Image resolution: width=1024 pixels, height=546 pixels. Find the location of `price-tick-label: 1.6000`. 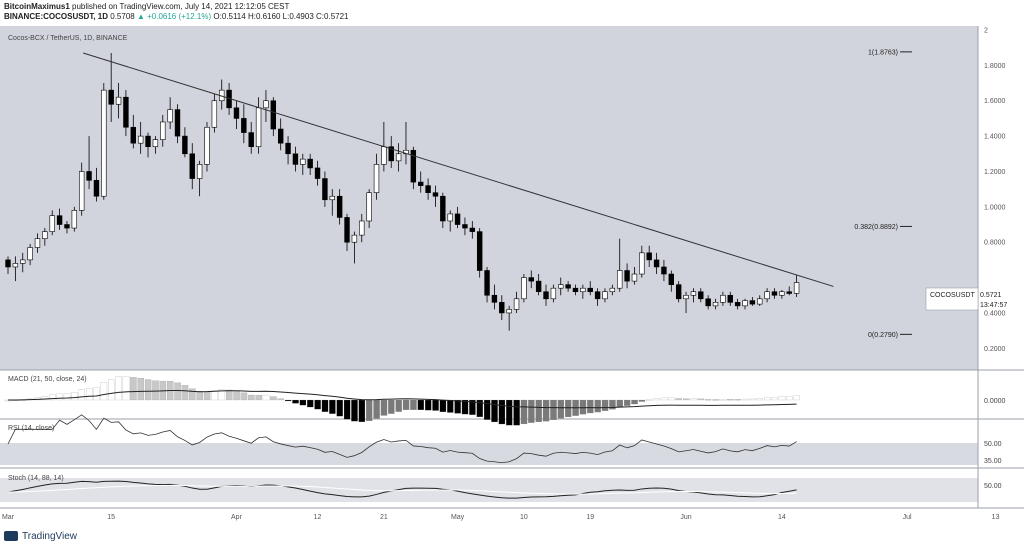

price-tick-label: 1.6000 is located at coordinates (995, 101).